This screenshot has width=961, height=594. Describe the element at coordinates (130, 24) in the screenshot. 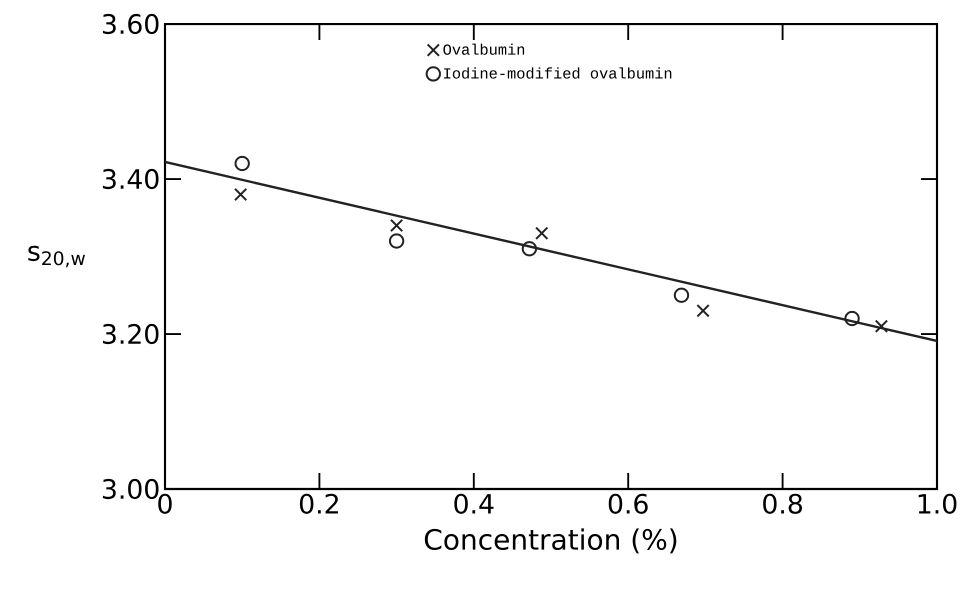

I see `y-tick-label: 3.60` at that location.